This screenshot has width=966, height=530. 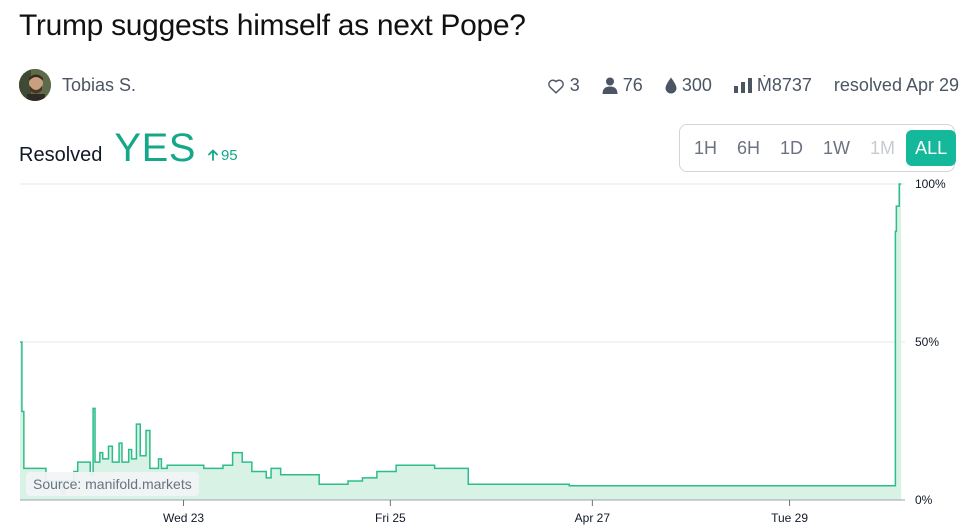 I want to click on resolved-date-text: resolved Apr 29, so click(x=896, y=85).